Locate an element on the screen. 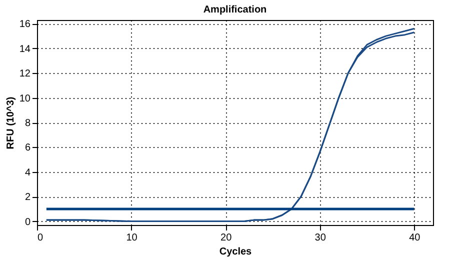  chart-title: Amplification is located at coordinates (235, 10).